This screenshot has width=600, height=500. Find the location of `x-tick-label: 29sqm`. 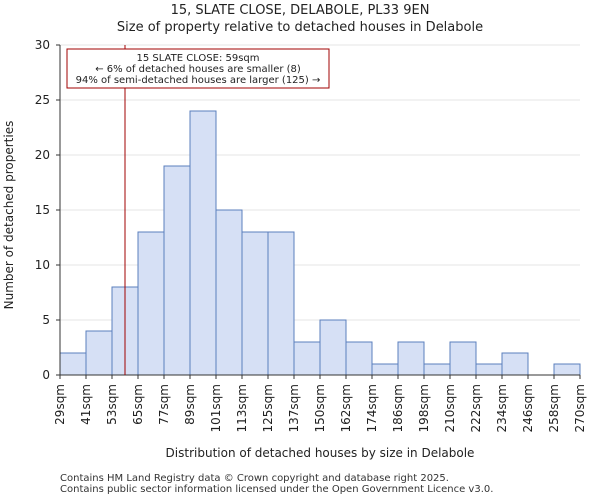

x-tick-label: 29sqm is located at coordinates (60, 404).